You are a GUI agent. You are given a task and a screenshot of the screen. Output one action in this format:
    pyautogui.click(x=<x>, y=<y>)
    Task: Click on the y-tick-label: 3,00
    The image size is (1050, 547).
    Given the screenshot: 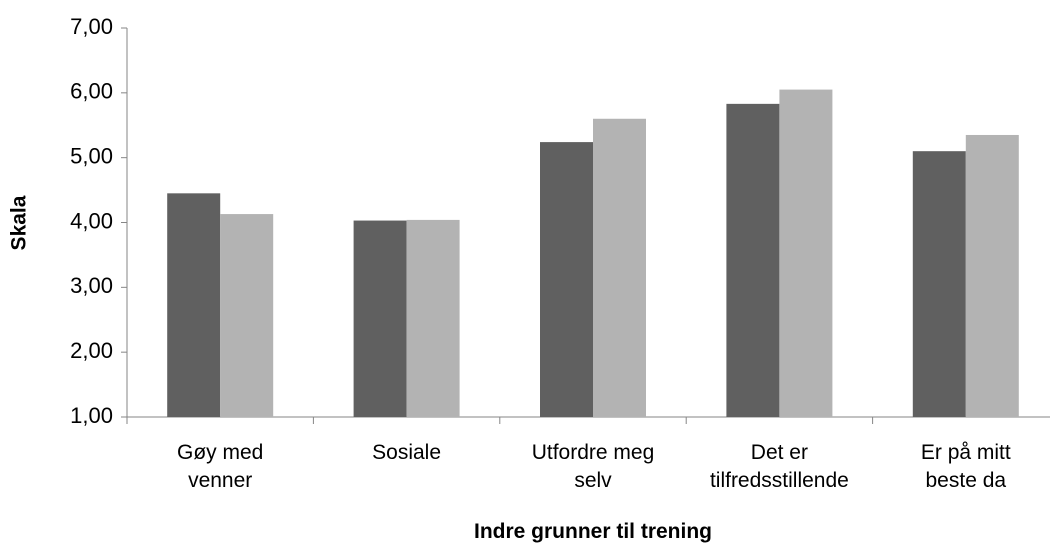 What is the action you would take?
    pyautogui.click(x=91, y=285)
    